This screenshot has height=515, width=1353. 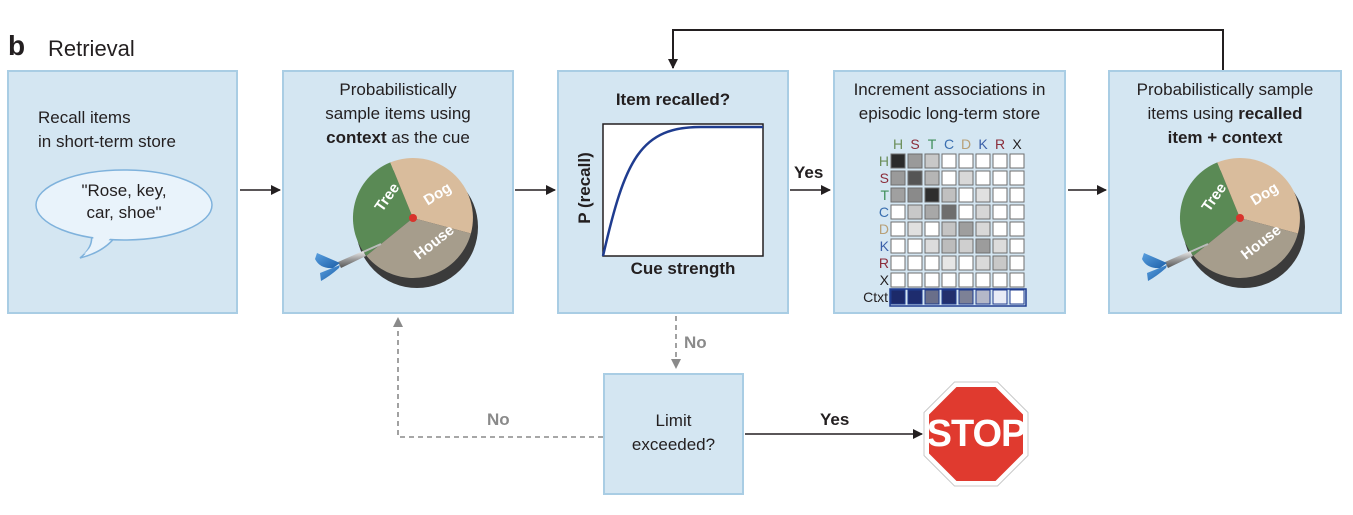 I want to click on sample-recalled-line1: Probabilistically sample, so click(x=1225, y=89).